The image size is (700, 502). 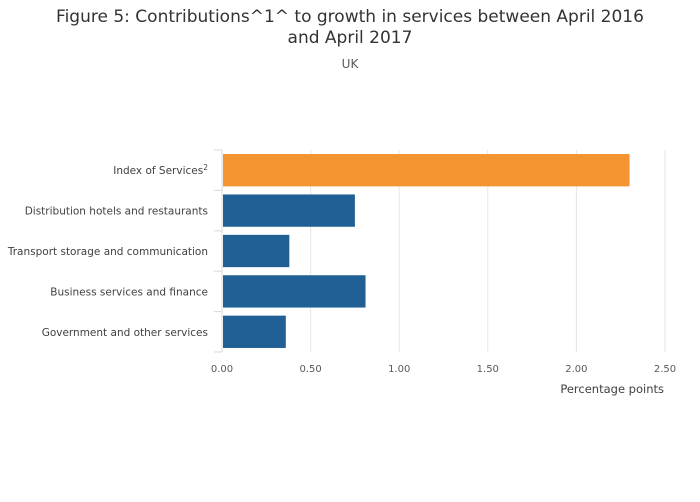 I want to click on x-tick-label: 0.00, so click(x=222, y=369).